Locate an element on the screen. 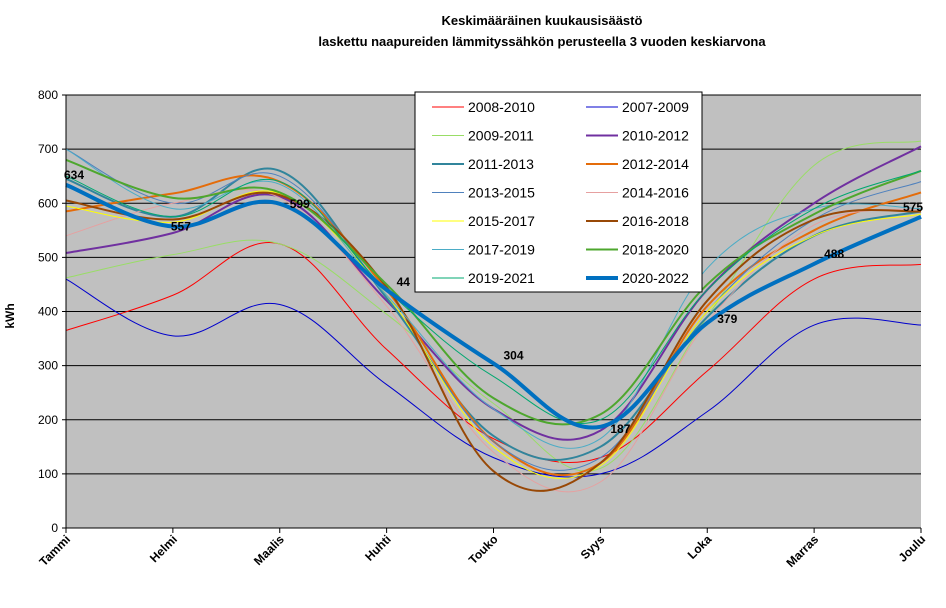 Image resolution: width=946 pixels, height=608 pixels. y-tick-label: 100 is located at coordinates (48, 474).